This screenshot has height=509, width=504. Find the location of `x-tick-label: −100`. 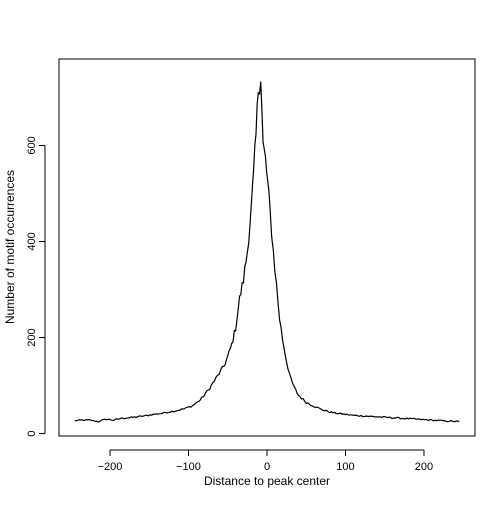

x-tick-label: −100 is located at coordinates (188, 467).